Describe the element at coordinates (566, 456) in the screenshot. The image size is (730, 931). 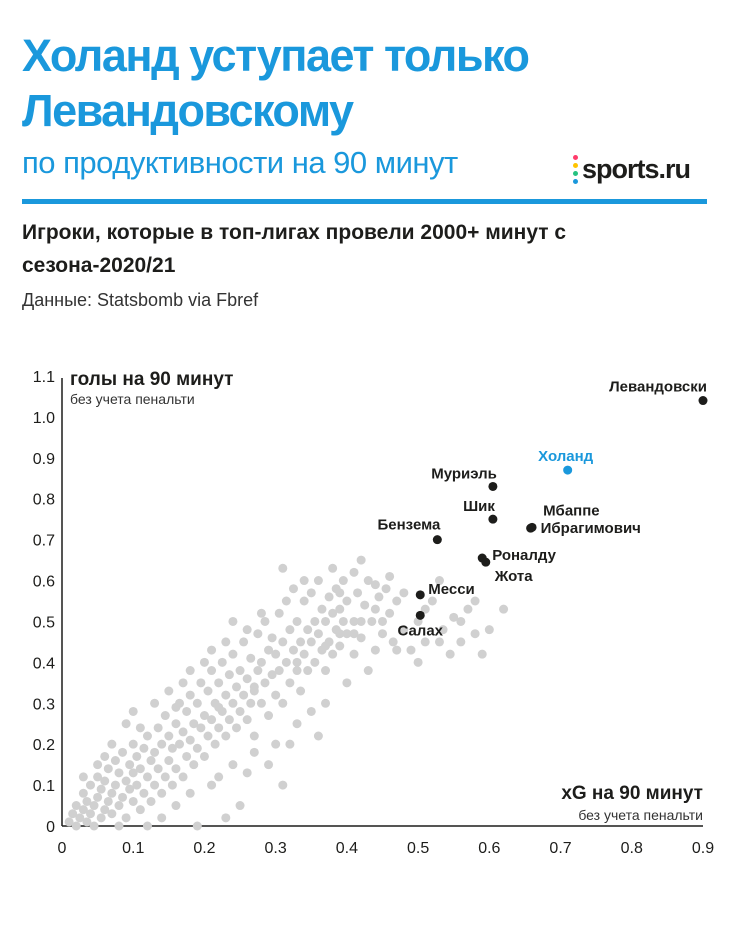
I see `point-label: Холанд` at that location.